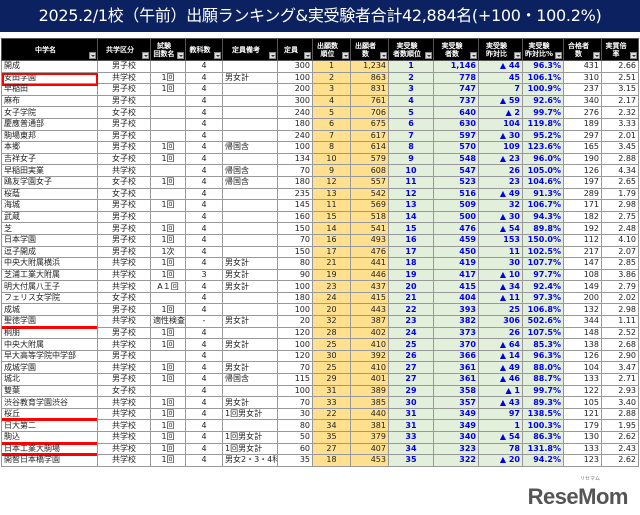 The width and height of the screenshot is (640, 515). What do you see at coordinates (500, 205) in the screenshot?
I see `cell-examinee-yoy: 32` at bounding box center [500, 205].